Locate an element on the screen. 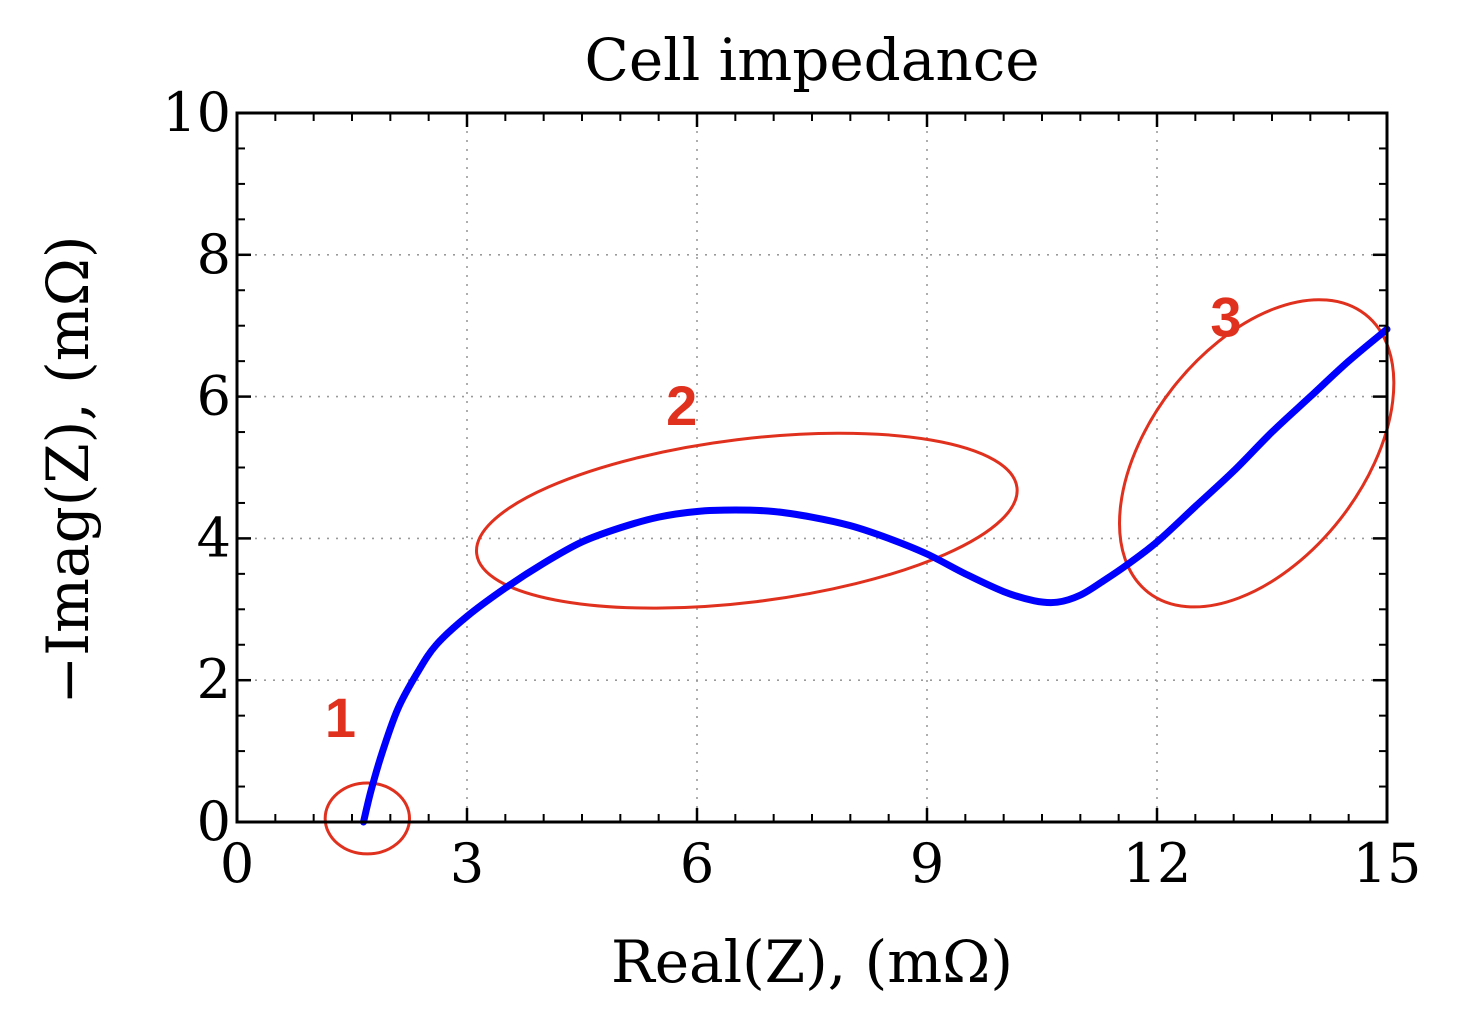  x-tick-label: 9 is located at coordinates (927, 863).